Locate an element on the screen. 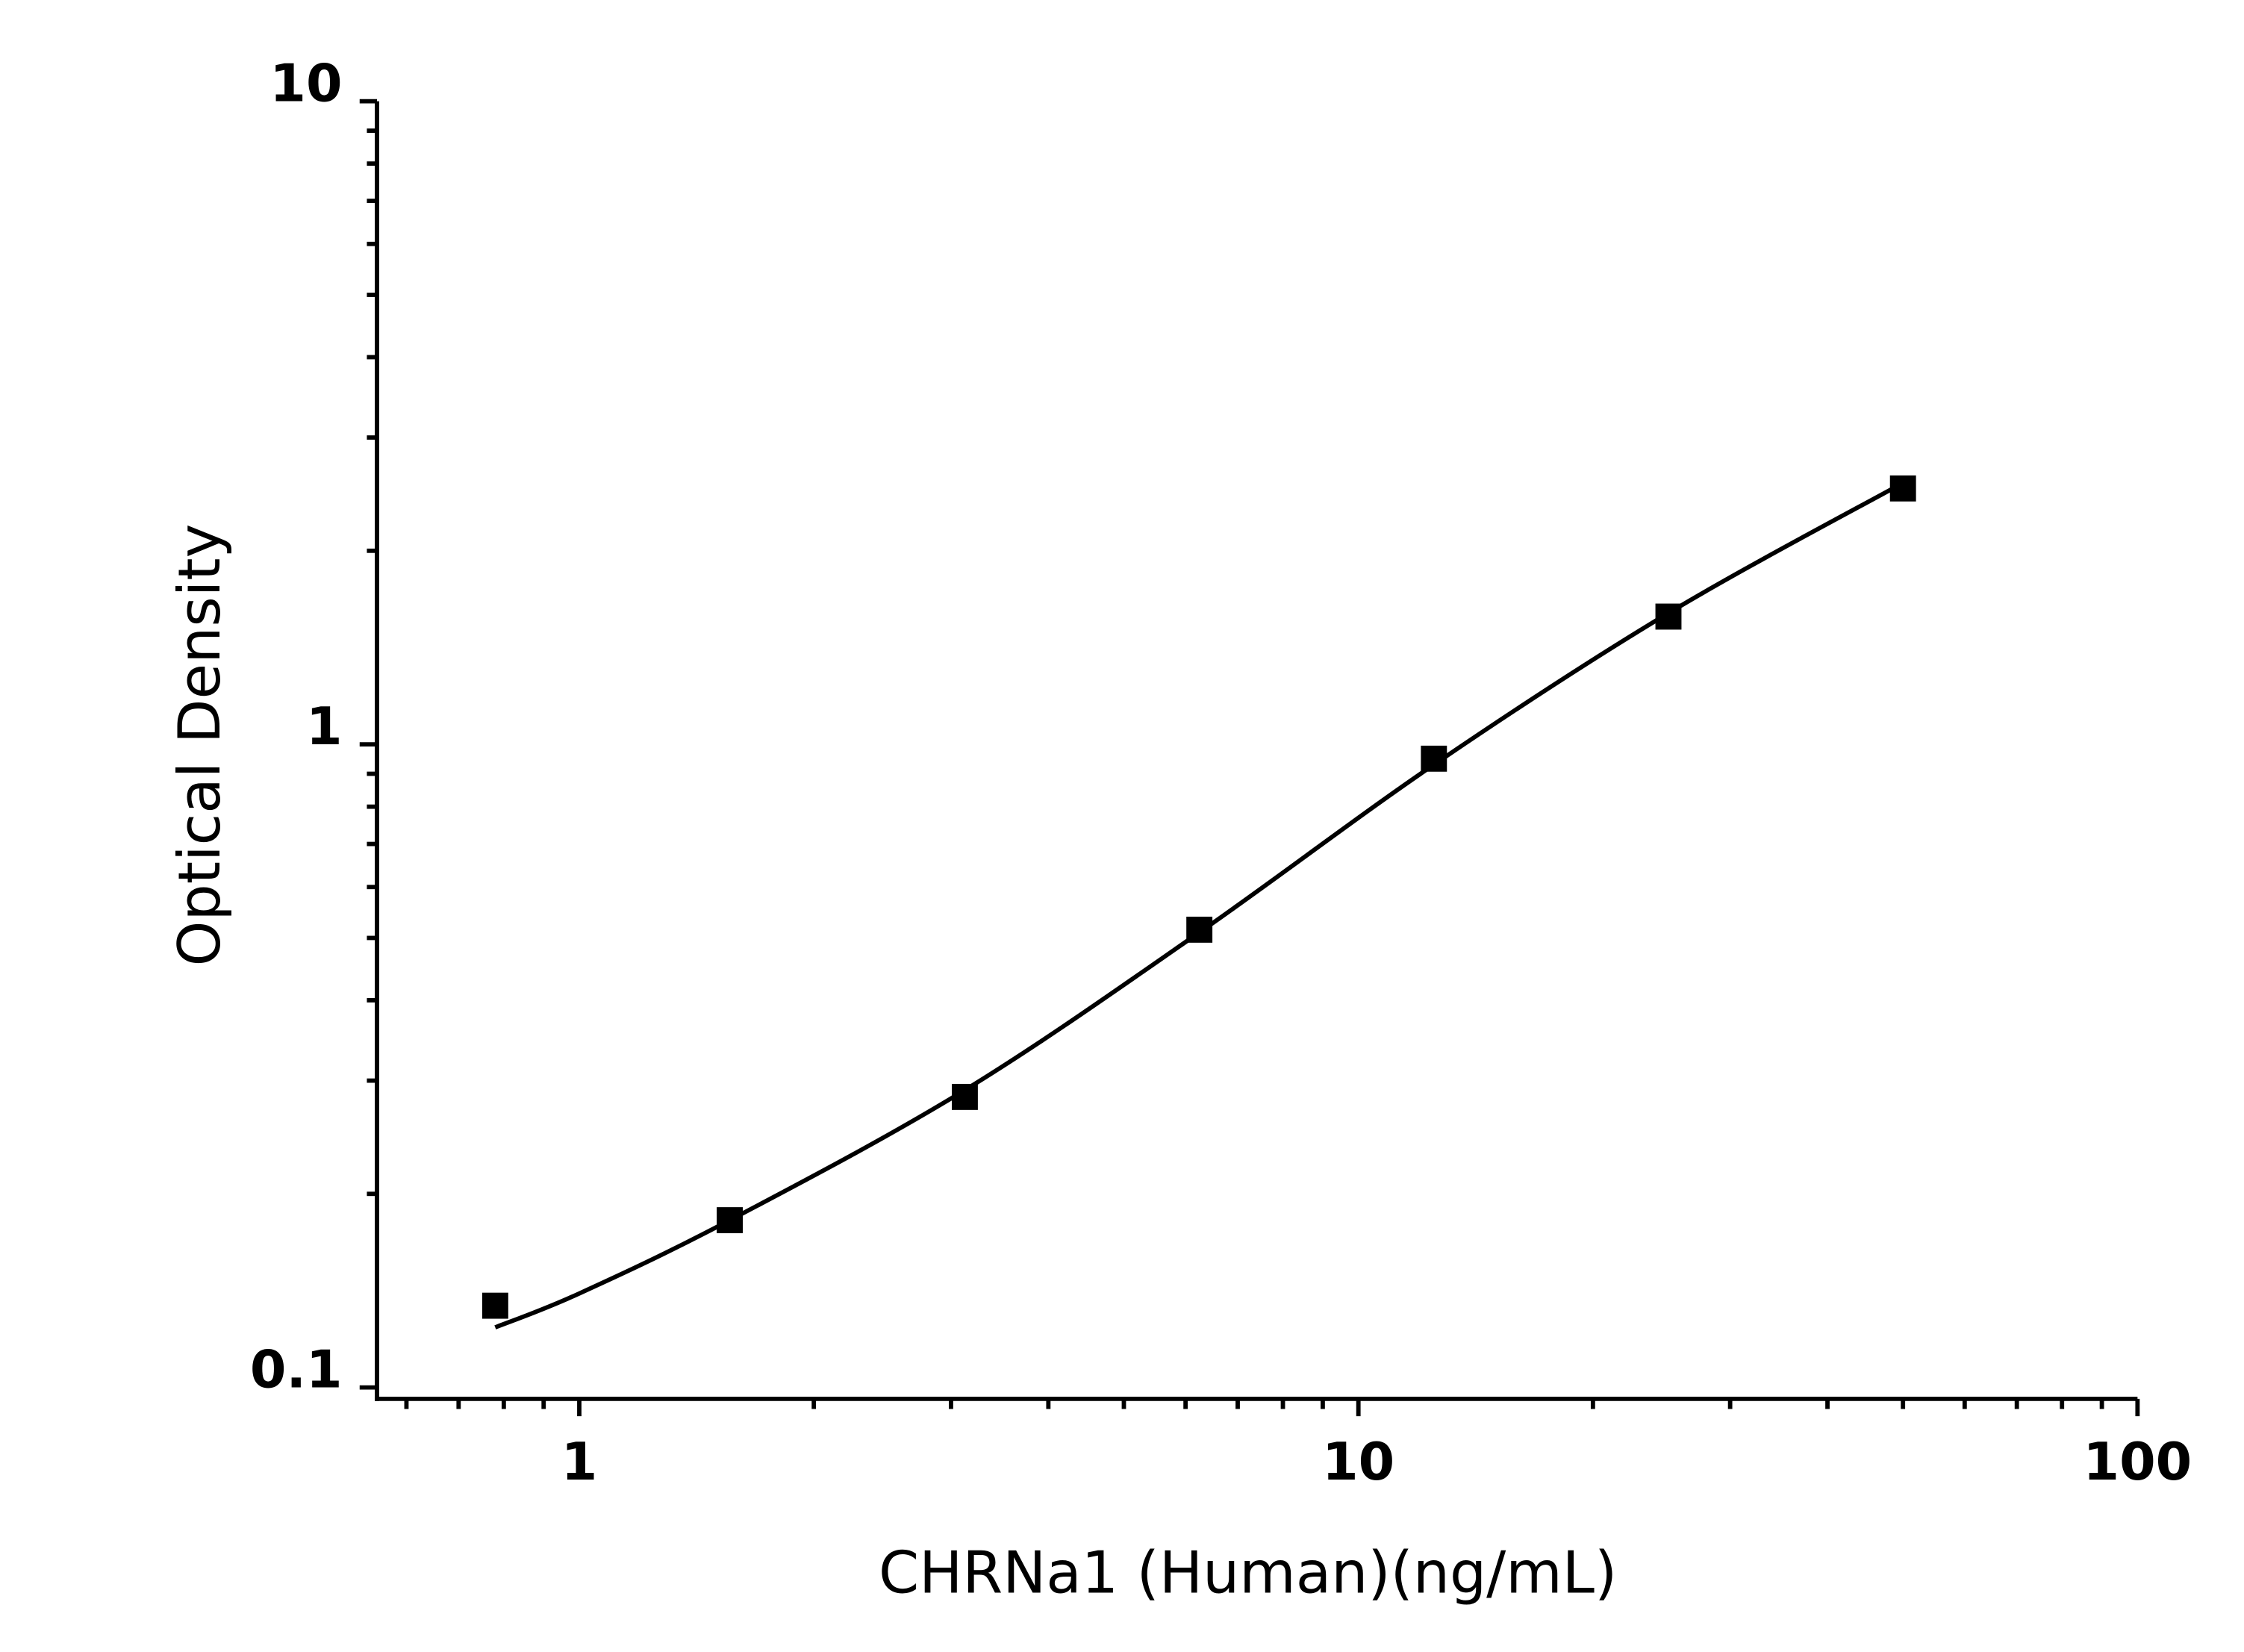 Image resolution: width=2244 pixels, height=1652 pixels. y-tick-label: 10 is located at coordinates (305, 83).